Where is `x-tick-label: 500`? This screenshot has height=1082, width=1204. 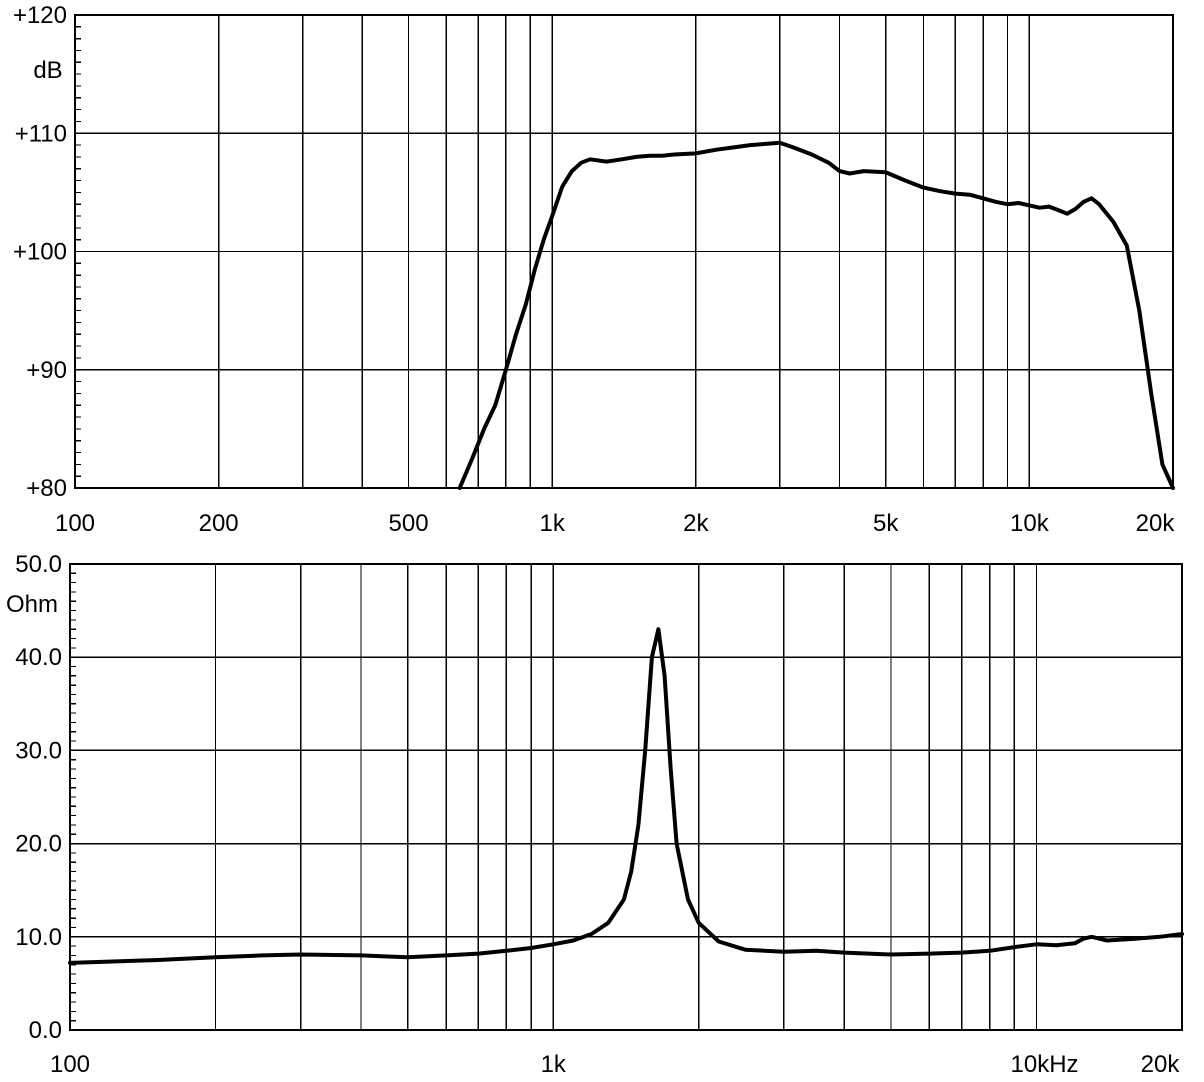 x-tick-label: 500 is located at coordinates (409, 523).